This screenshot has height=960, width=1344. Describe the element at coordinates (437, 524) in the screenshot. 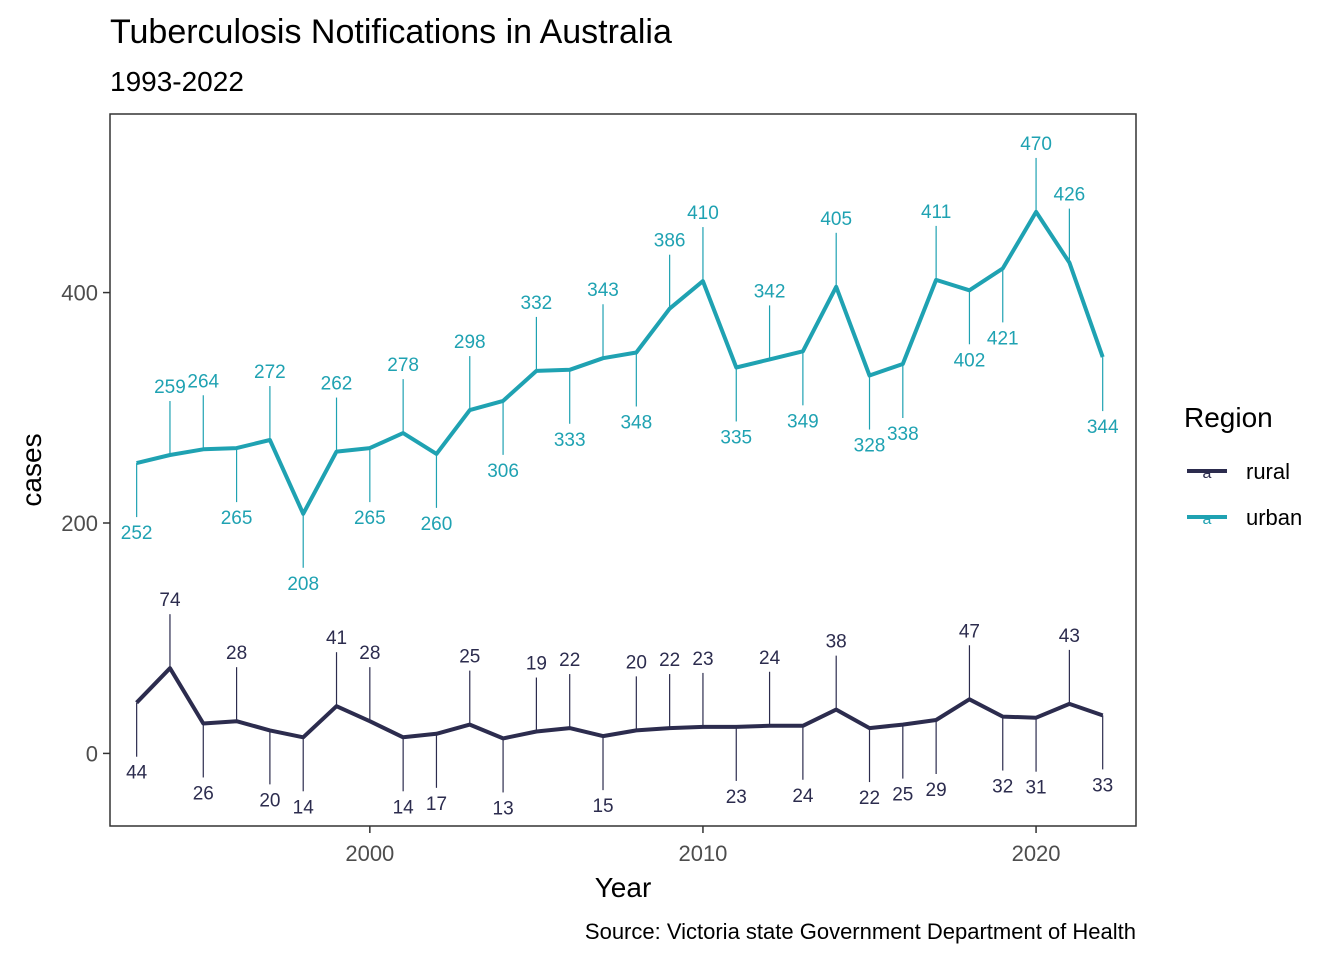

I see `data-label: 260` at that location.